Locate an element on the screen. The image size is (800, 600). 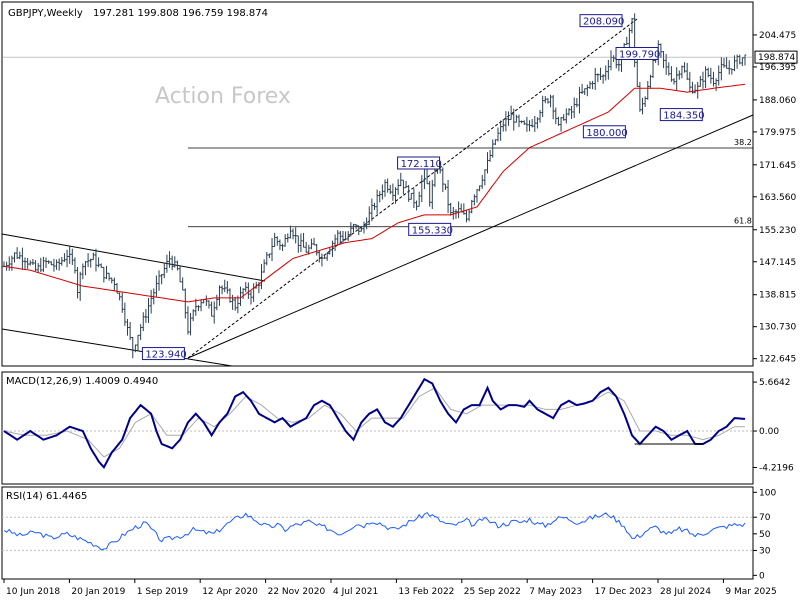
x-tick-label: 12 Apr 2020 is located at coordinates (230, 592).